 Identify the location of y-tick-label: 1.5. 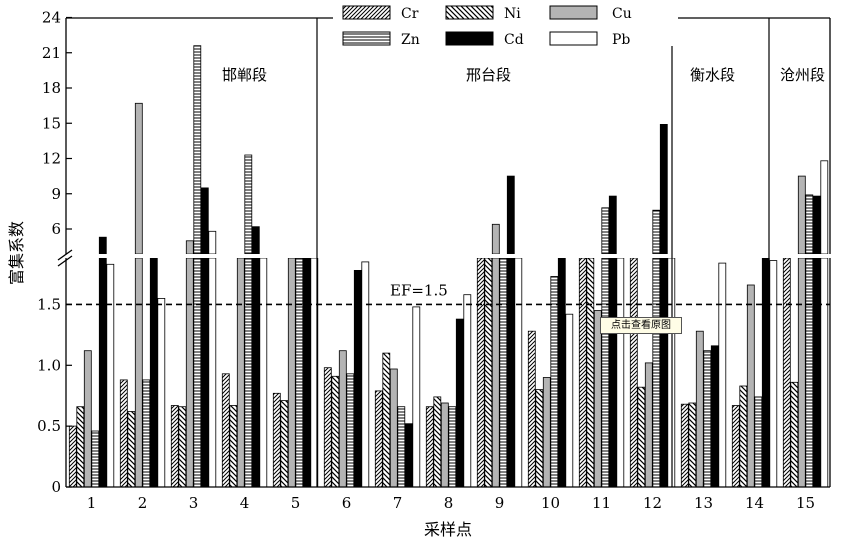
(49, 304).